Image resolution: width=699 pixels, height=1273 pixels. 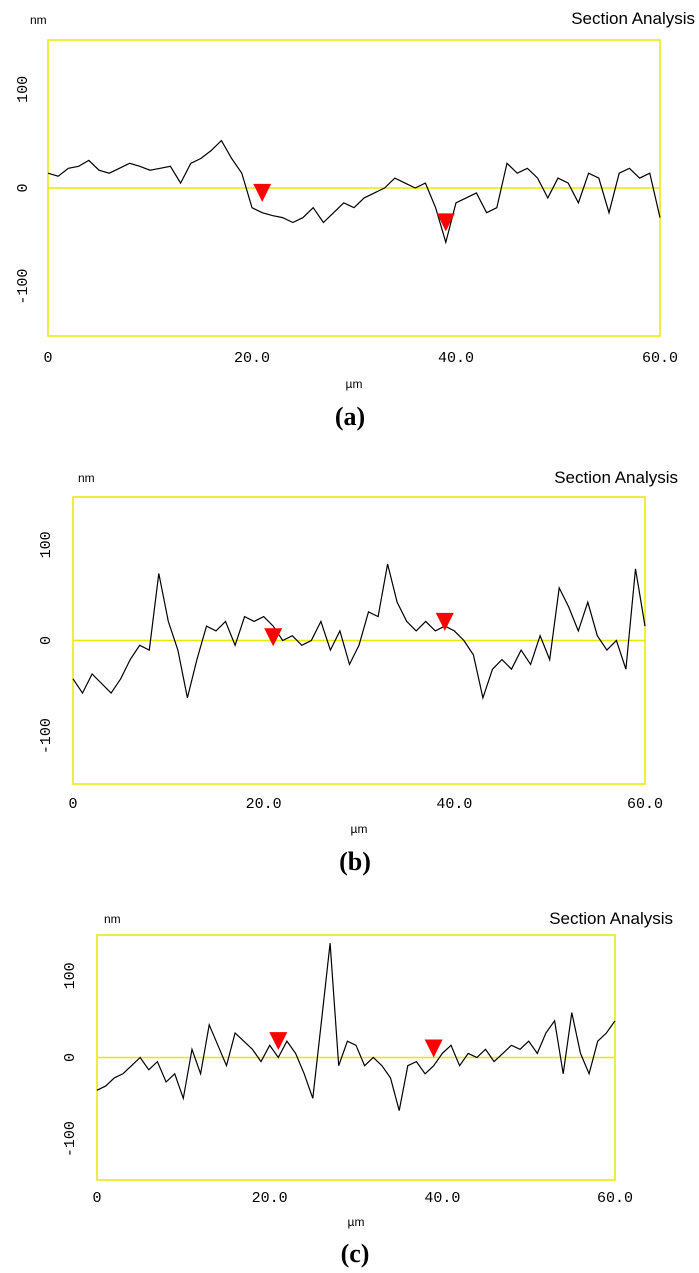 What do you see at coordinates (350, 416) in the screenshot?
I see `panel-caption: (a)` at bounding box center [350, 416].